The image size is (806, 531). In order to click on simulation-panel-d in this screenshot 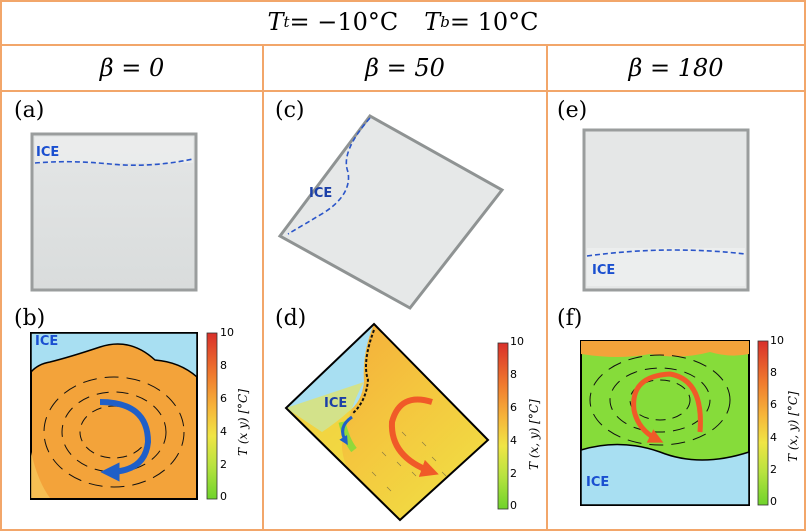, I will do `click(387, 422)`.